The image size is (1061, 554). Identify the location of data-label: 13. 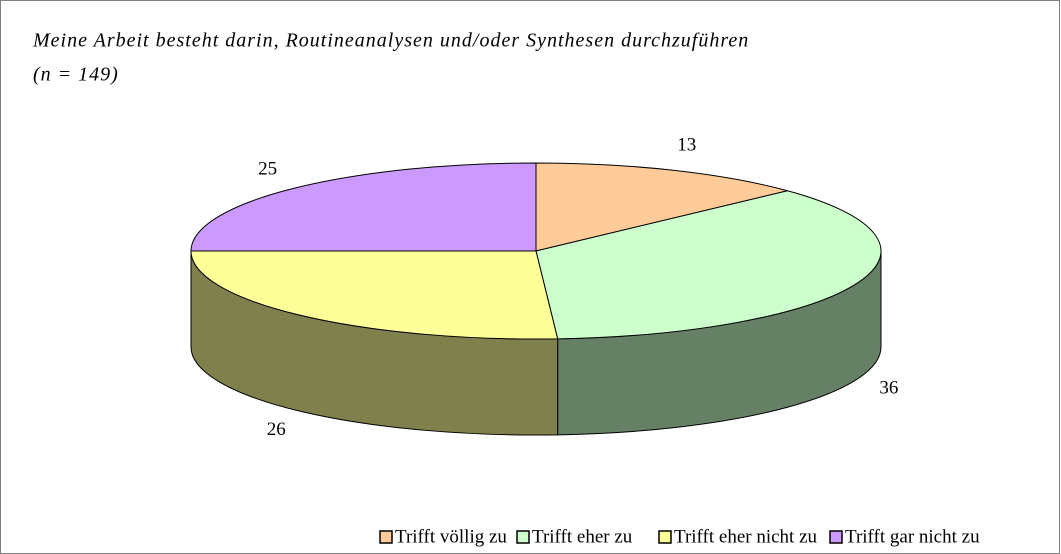
(686, 144).